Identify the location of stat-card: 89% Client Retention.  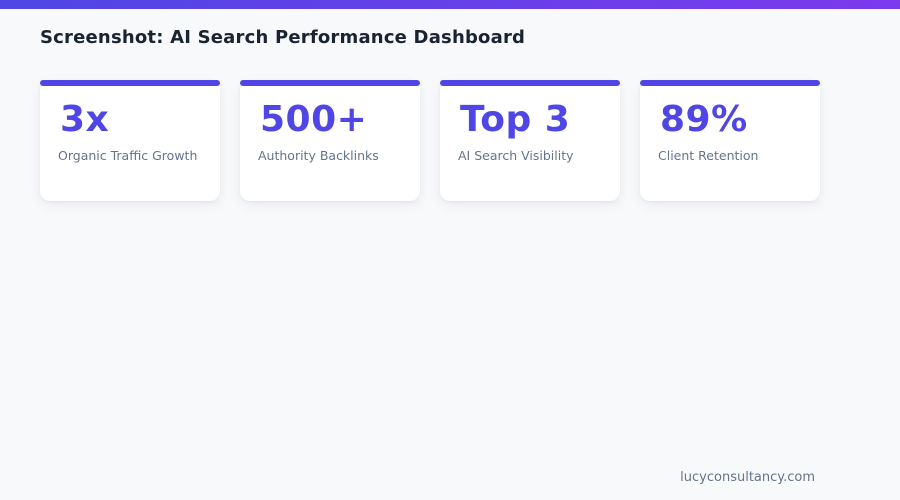
(730, 140).